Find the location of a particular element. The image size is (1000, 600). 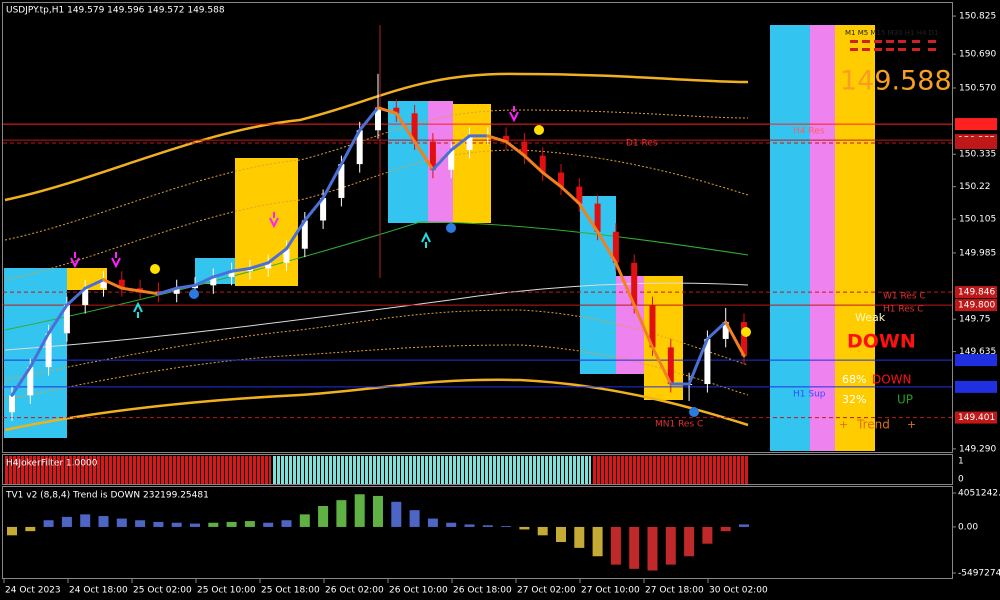

filter-tick: 1 is located at coordinates (961, 462).